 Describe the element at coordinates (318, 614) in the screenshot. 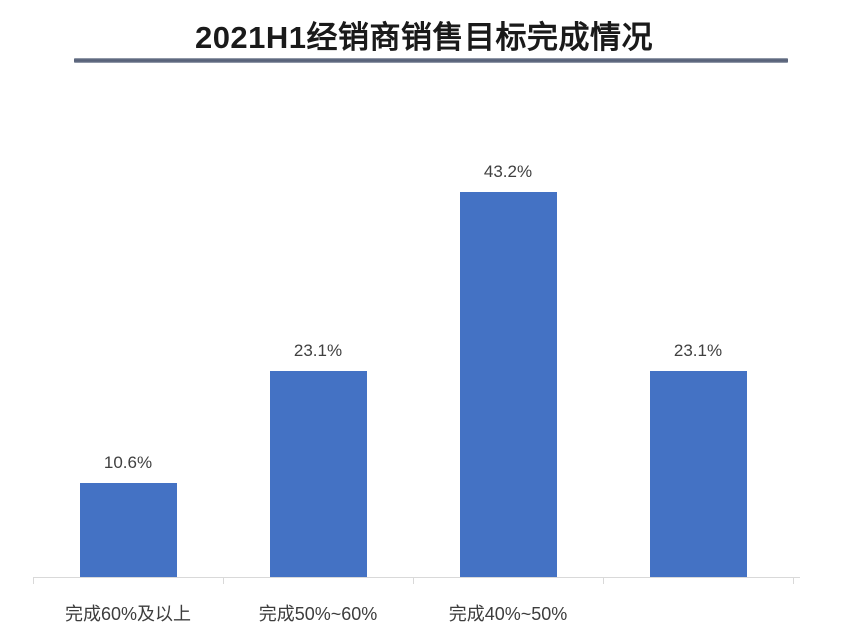

I see `x-axis-label-2: 完成50%~60%` at that location.